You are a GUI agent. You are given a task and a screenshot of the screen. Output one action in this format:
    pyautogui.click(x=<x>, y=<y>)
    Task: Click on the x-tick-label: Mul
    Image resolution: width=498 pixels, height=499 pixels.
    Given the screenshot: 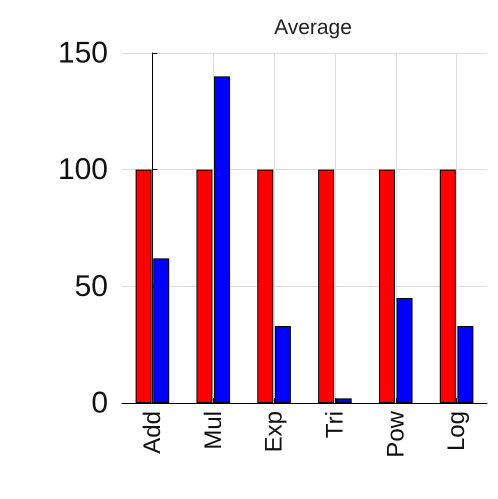 What is the action you would take?
    pyautogui.click(x=213, y=430)
    